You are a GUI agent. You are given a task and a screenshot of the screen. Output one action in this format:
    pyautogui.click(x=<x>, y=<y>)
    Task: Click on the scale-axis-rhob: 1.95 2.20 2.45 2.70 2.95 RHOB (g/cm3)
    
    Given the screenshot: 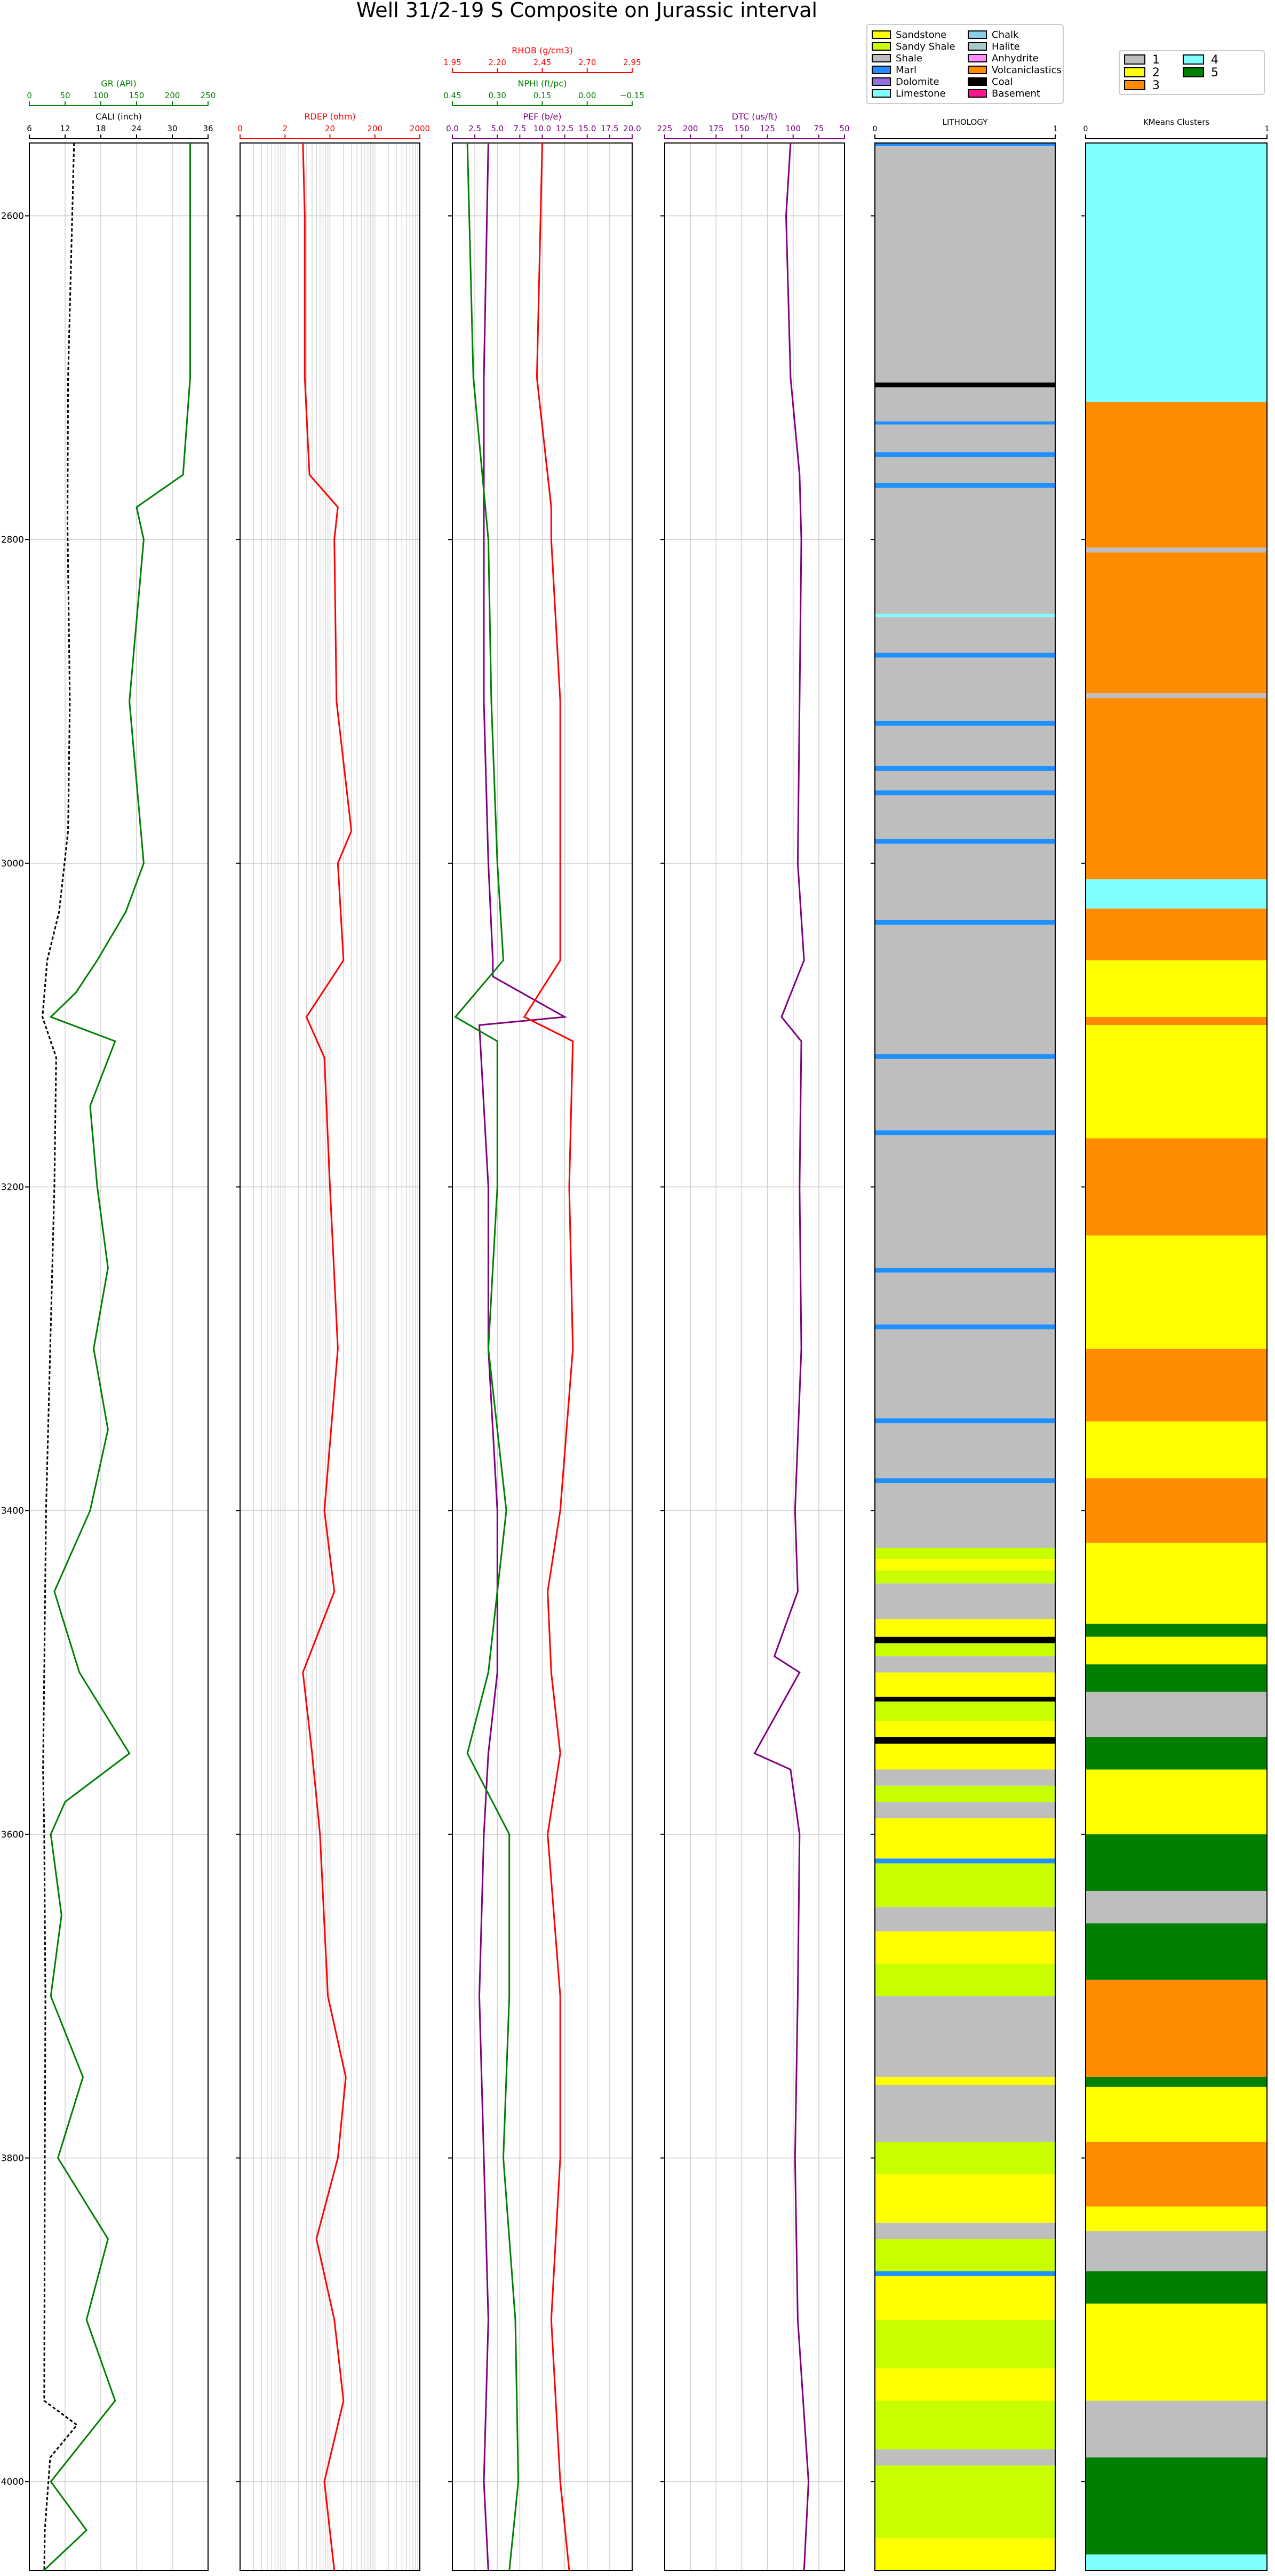 What is the action you would take?
    pyautogui.click(x=542, y=59)
    